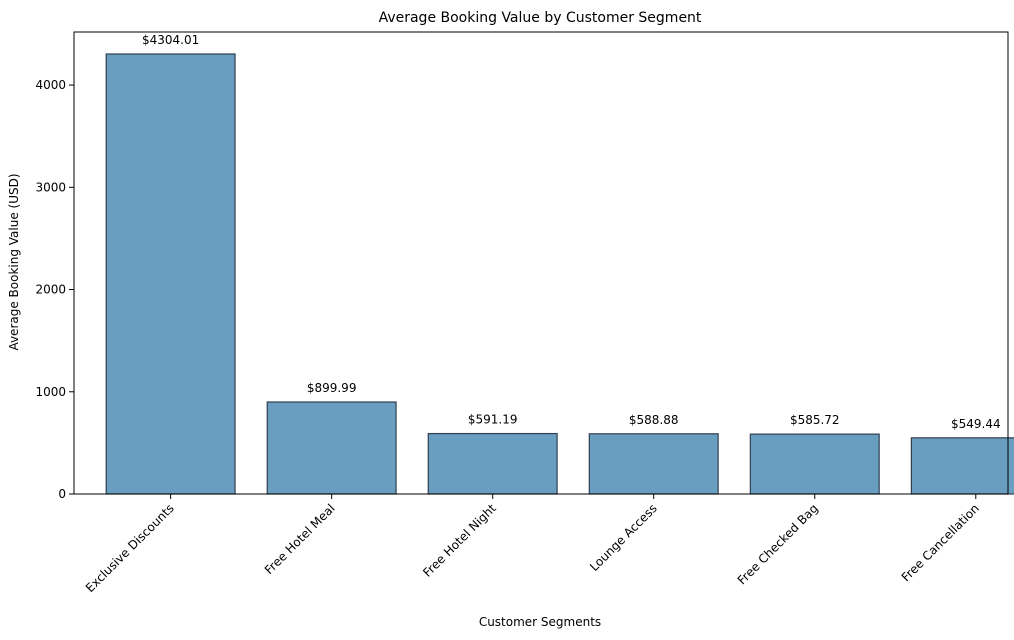  I want to click on x-tick-label-3: Free Hotel Night, so click(459, 540).